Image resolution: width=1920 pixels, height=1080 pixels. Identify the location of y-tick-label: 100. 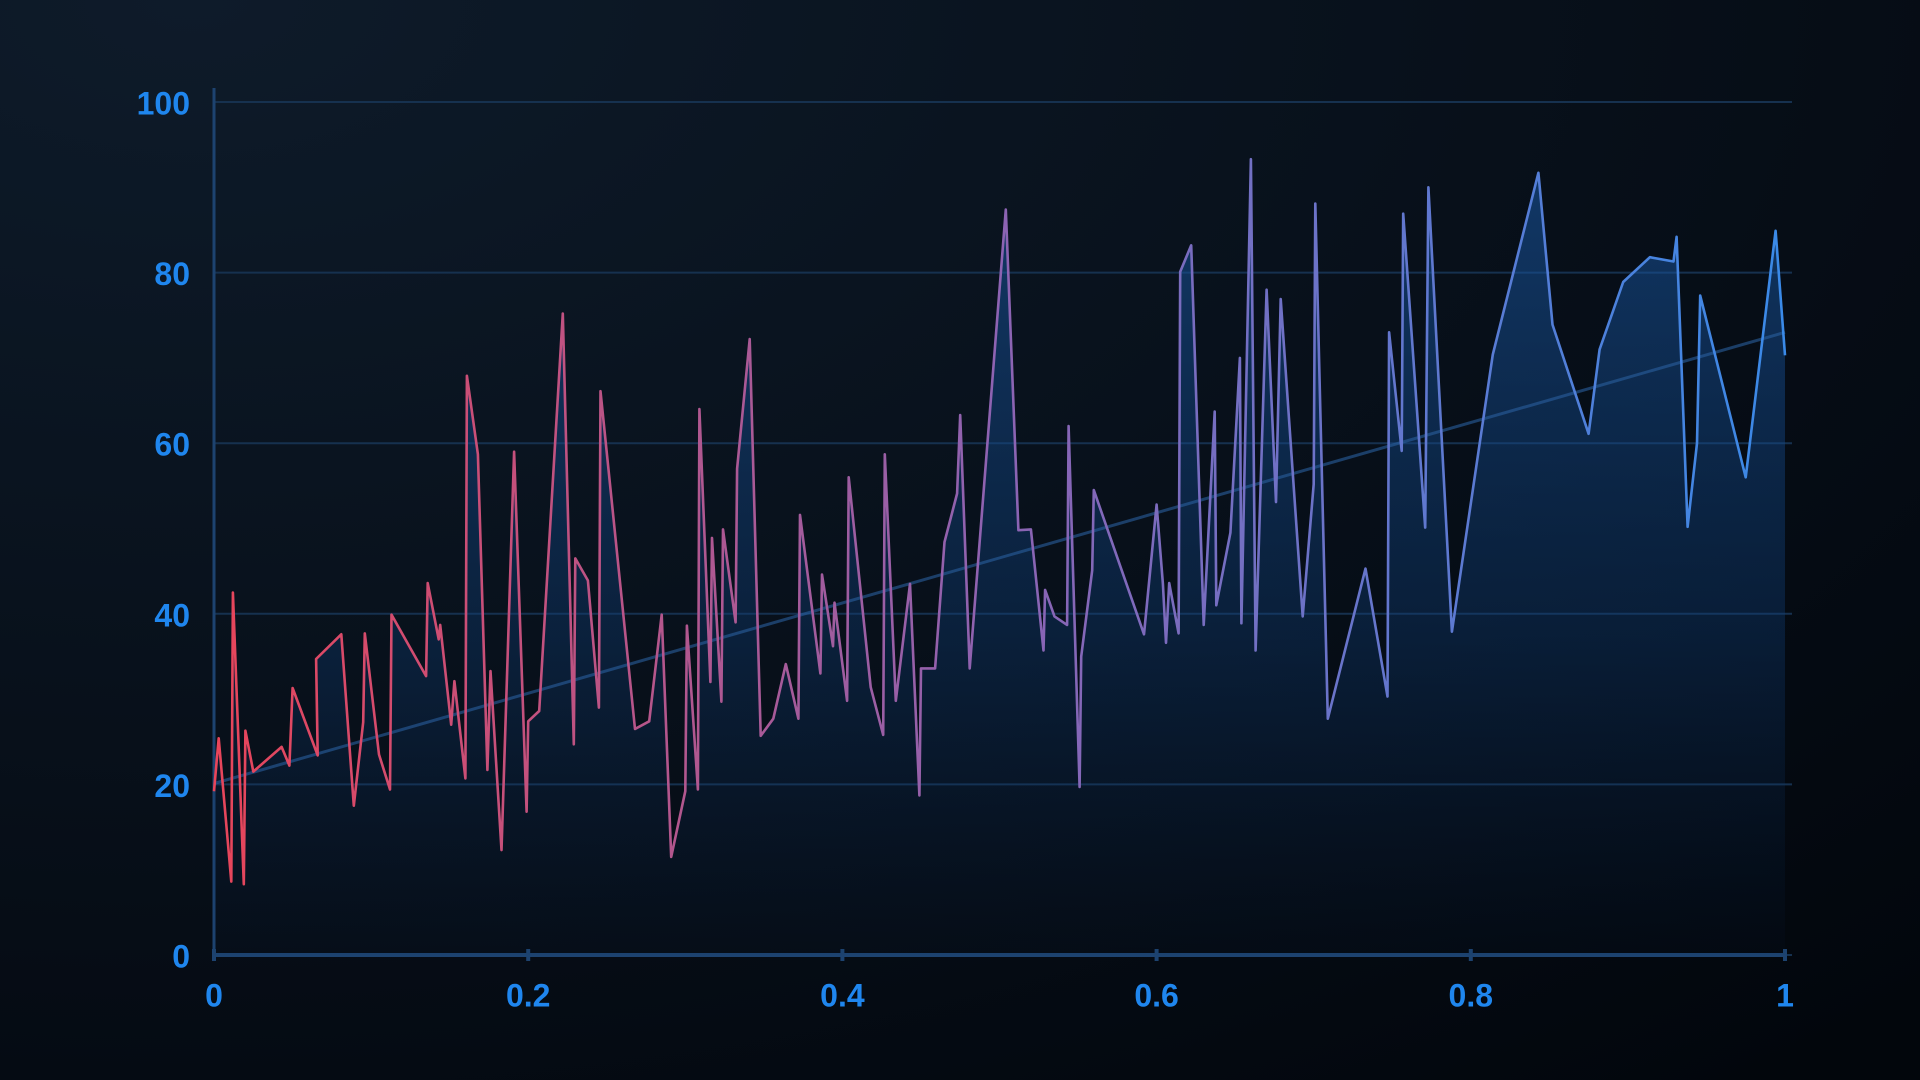
(163, 103).